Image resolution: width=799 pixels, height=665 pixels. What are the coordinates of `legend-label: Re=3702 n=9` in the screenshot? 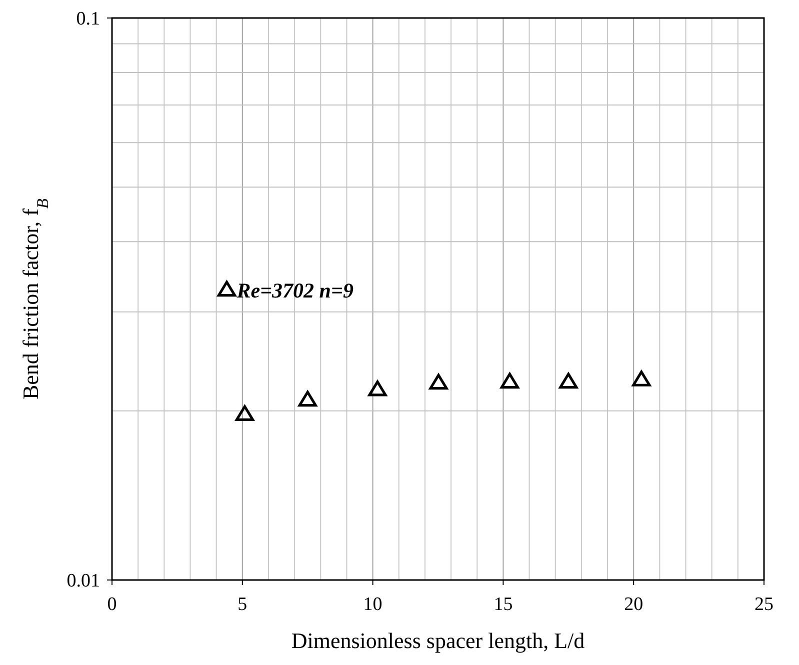 It's located at (295, 290).